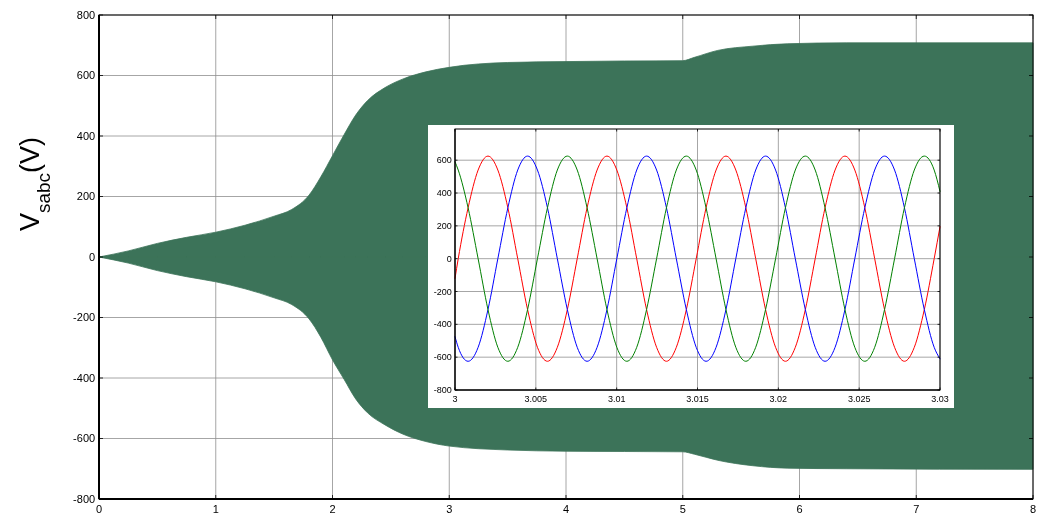 The height and width of the screenshot is (519, 1040). What do you see at coordinates (616, 399) in the screenshot?
I see `x-tick-label: 3.01` at bounding box center [616, 399].